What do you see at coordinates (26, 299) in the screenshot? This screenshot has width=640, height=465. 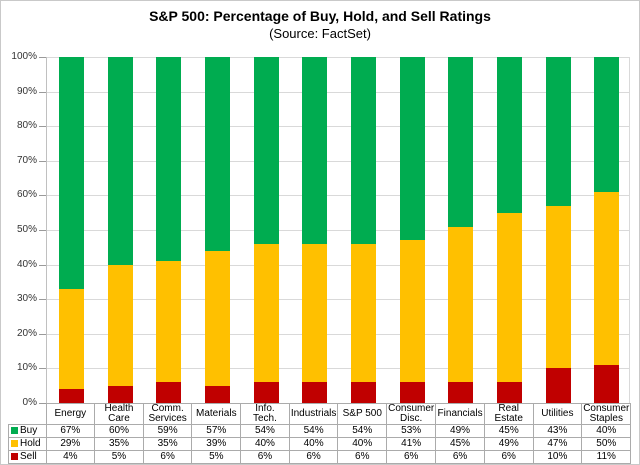 I see `y-axis-label: 30%` at bounding box center [26, 299].